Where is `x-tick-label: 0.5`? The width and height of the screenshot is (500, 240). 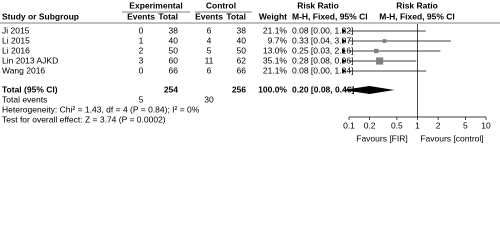 x-tick-label: 0.5 is located at coordinates (397, 125).